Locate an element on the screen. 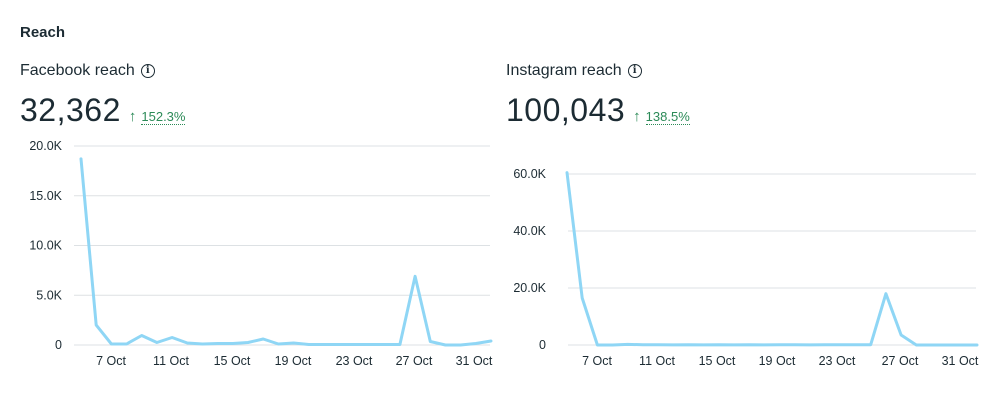 The height and width of the screenshot is (414, 1004). facebook-y-tick-label: 5.0K is located at coordinates (49, 295).